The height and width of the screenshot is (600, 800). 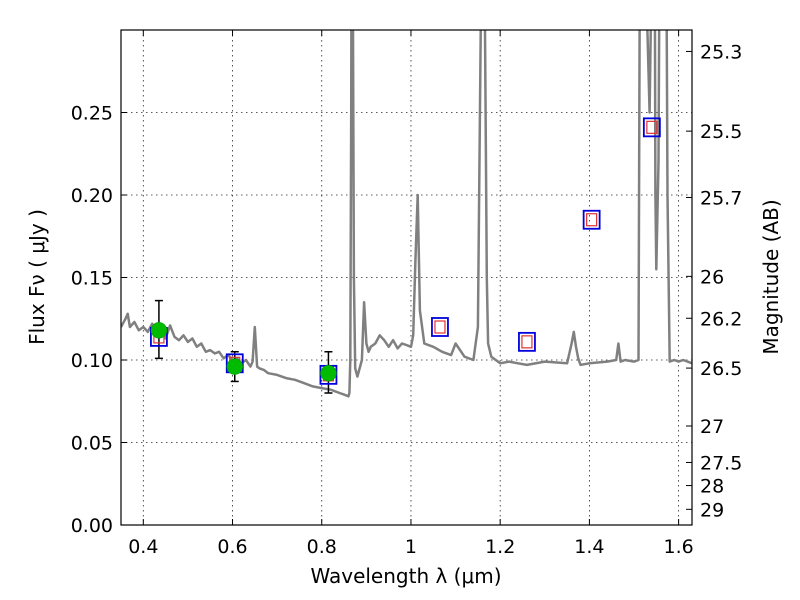 What do you see at coordinates (92, 444) in the screenshot?
I see `y-tick-label: 0.05` at bounding box center [92, 444].